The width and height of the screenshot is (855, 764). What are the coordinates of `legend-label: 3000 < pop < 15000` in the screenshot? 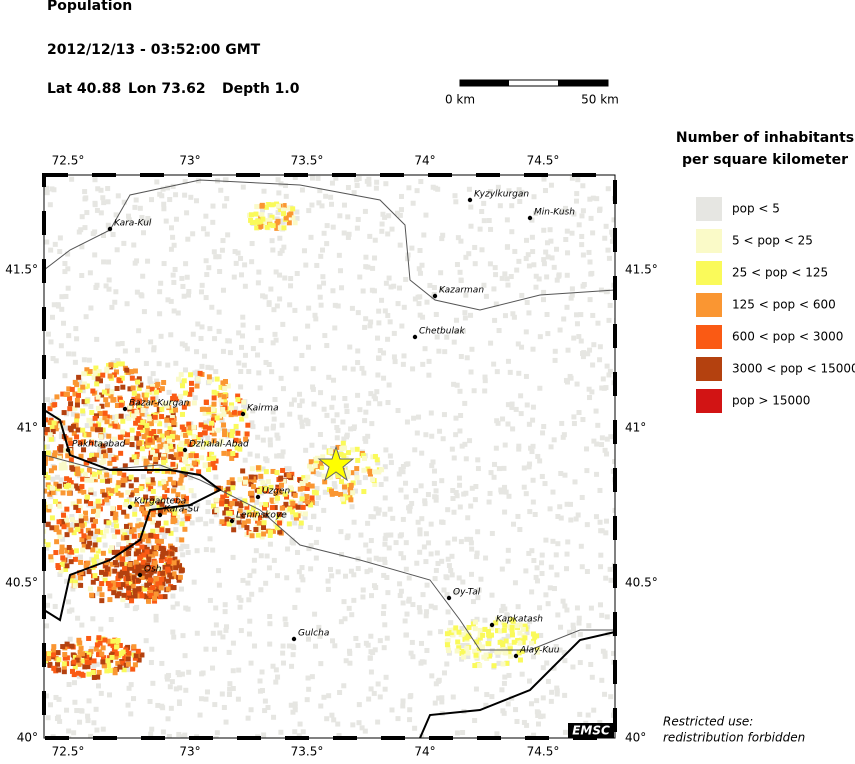 It's located at (793, 369).